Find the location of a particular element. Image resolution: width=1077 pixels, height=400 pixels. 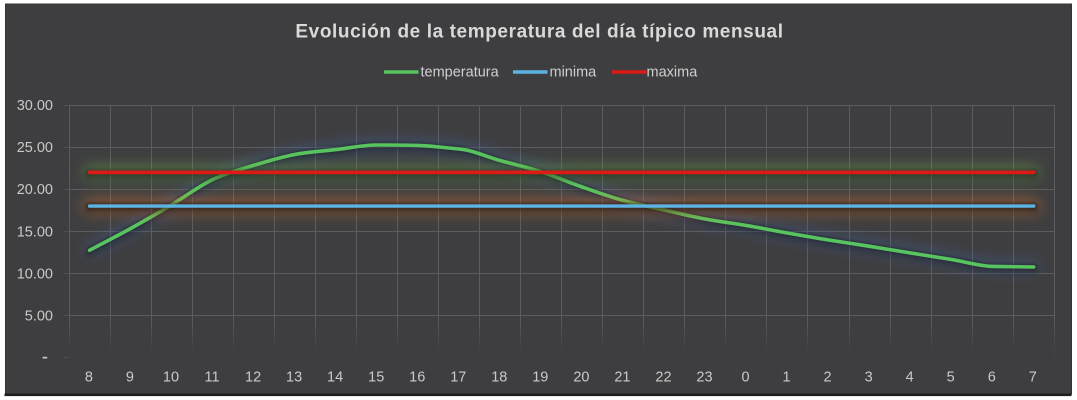

svg-text: 23 is located at coordinates (704, 378).